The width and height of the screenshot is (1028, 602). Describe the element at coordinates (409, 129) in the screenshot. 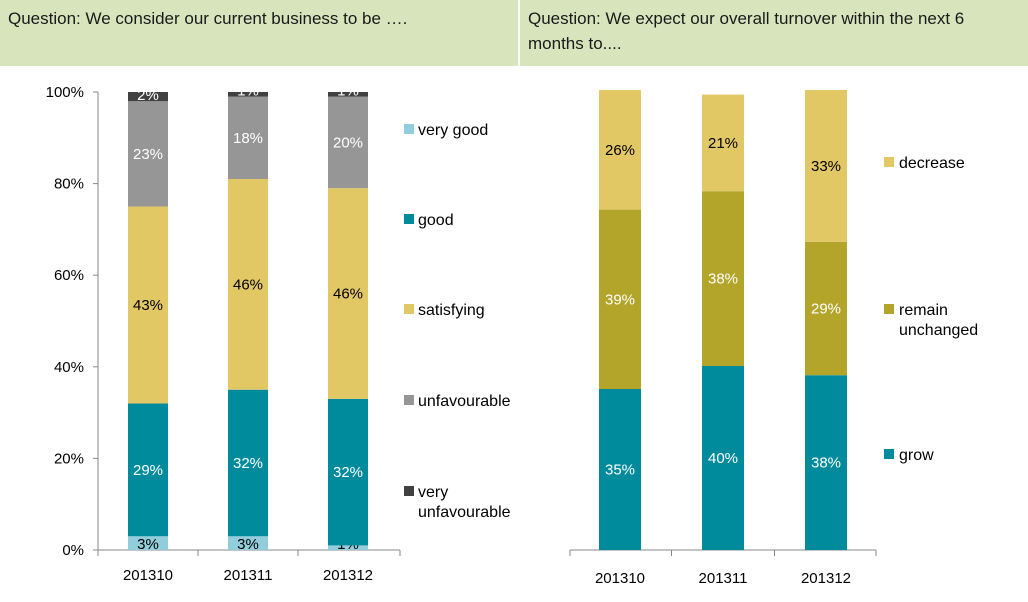

I see `legend-swatch-very-good` at that location.